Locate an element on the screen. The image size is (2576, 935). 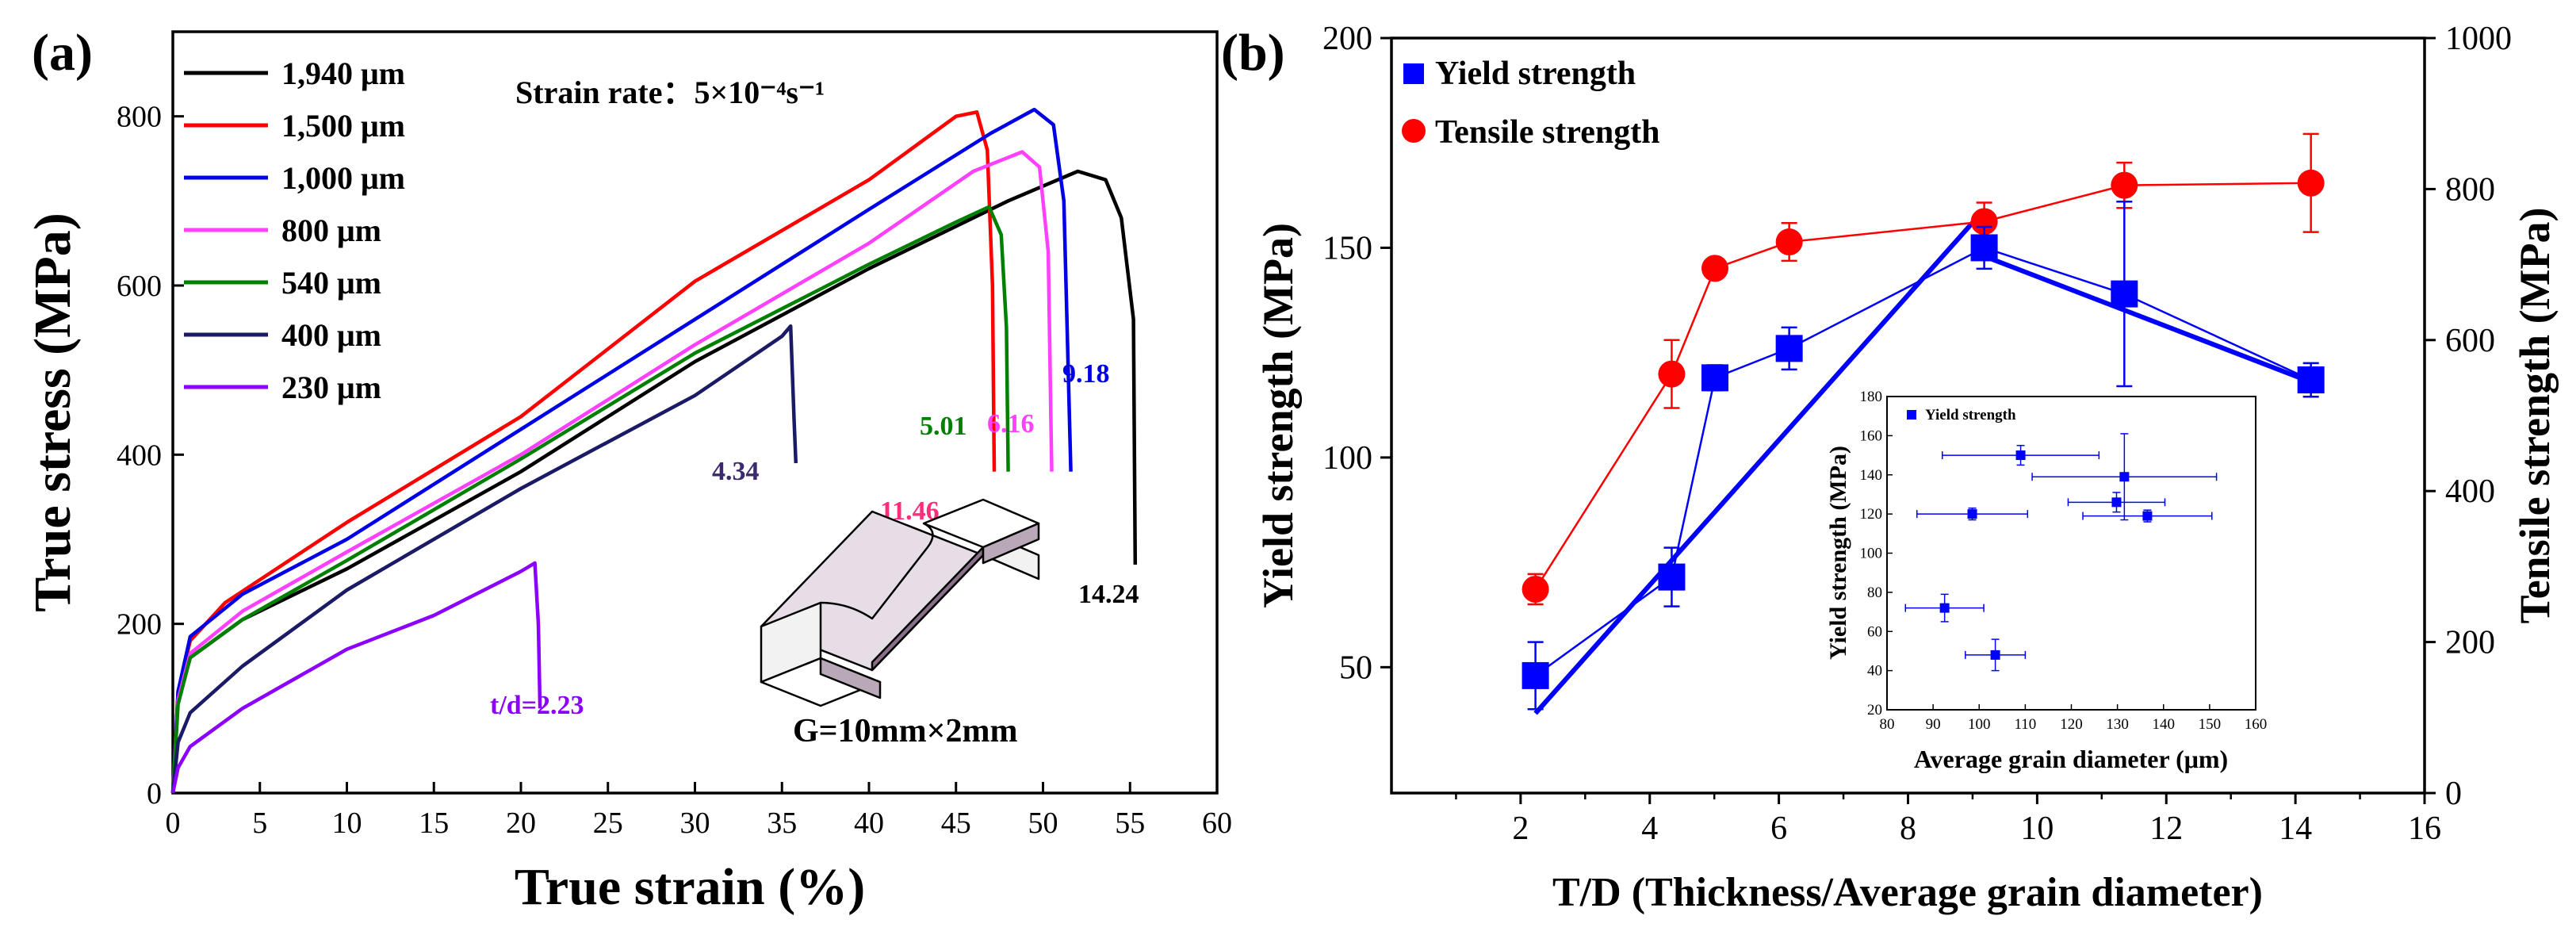
inset-legend-label: Yield strength is located at coordinates (1970, 415).